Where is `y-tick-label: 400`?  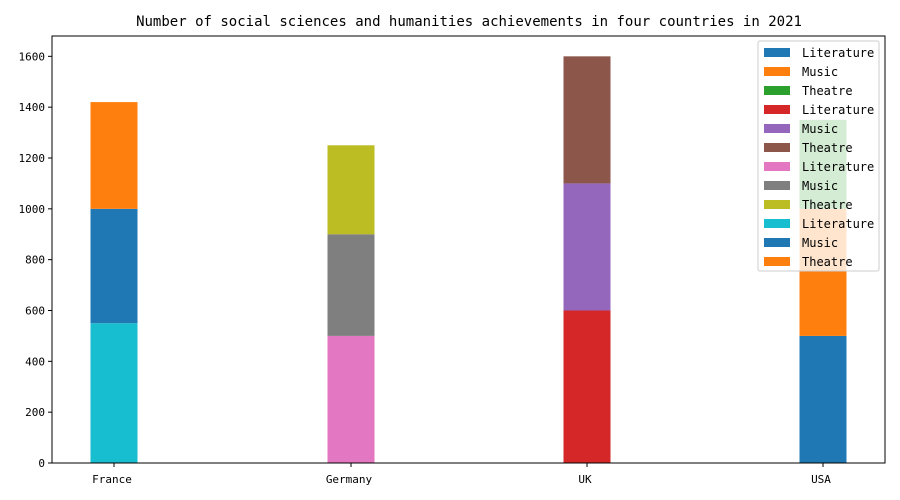
y-tick-label: 400 is located at coordinates (35, 361).